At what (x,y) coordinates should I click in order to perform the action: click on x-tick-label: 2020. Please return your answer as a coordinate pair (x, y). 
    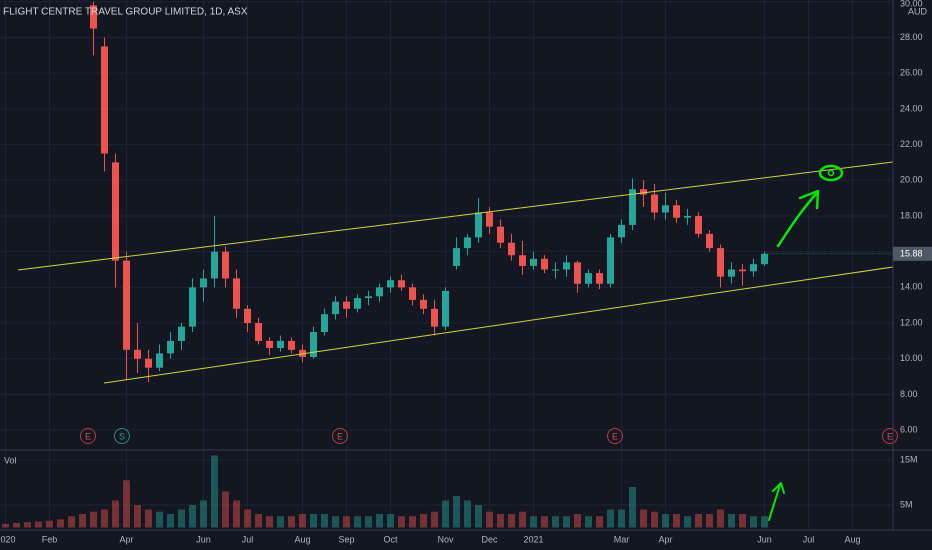
    Looking at the image, I should click on (8, 539).